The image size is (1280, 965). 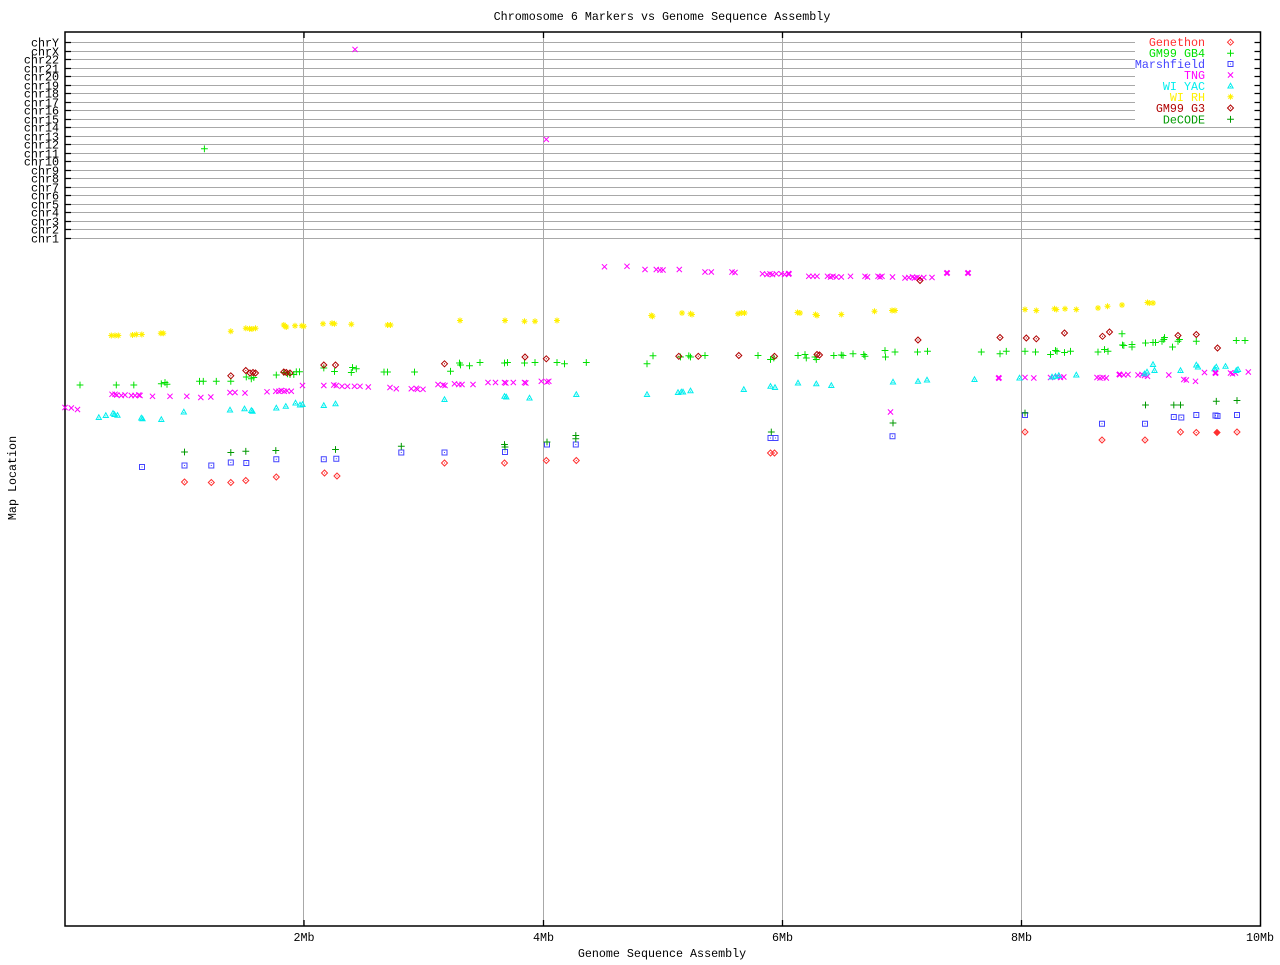 What do you see at coordinates (41, 138) in the screenshot?
I see `svg-text: chr13` at bounding box center [41, 138].